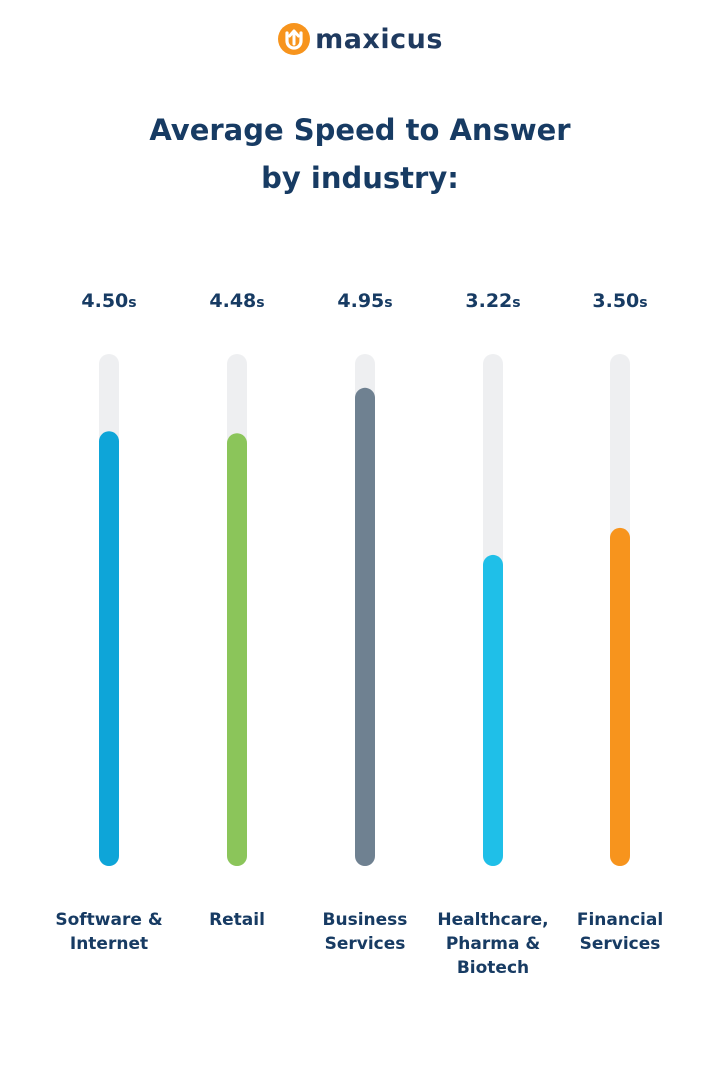 The width and height of the screenshot is (720, 1080). What do you see at coordinates (108, 301) in the screenshot?
I see `value-label: 4.50s` at bounding box center [108, 301].